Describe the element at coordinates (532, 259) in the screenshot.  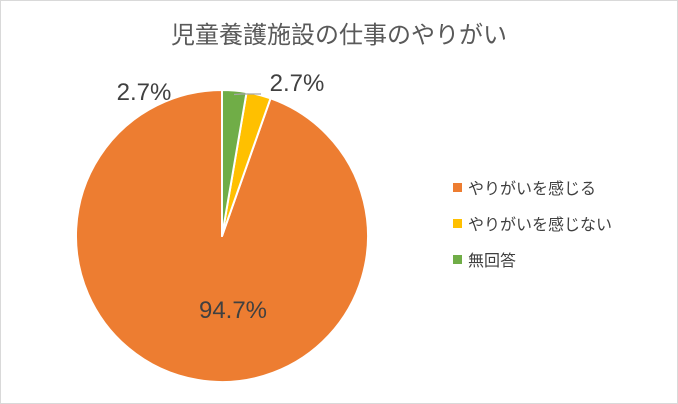
I see `legend-item-no-answer: 無回答` at that location.